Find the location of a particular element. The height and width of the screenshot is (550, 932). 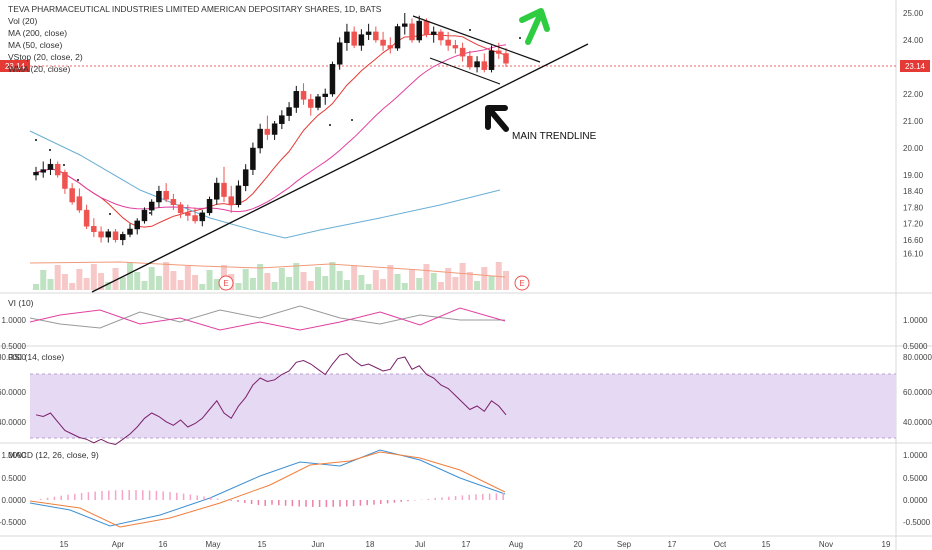

subpanel-tick-label-left: 60.0000 is located at coordinates (13, 392).